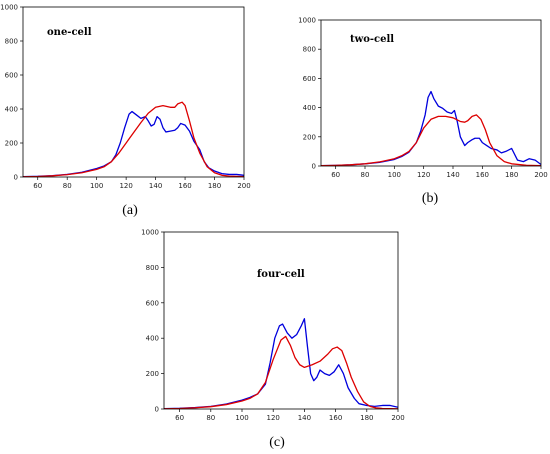  I want to click on panel-title: one-cell, so click(69, 32).